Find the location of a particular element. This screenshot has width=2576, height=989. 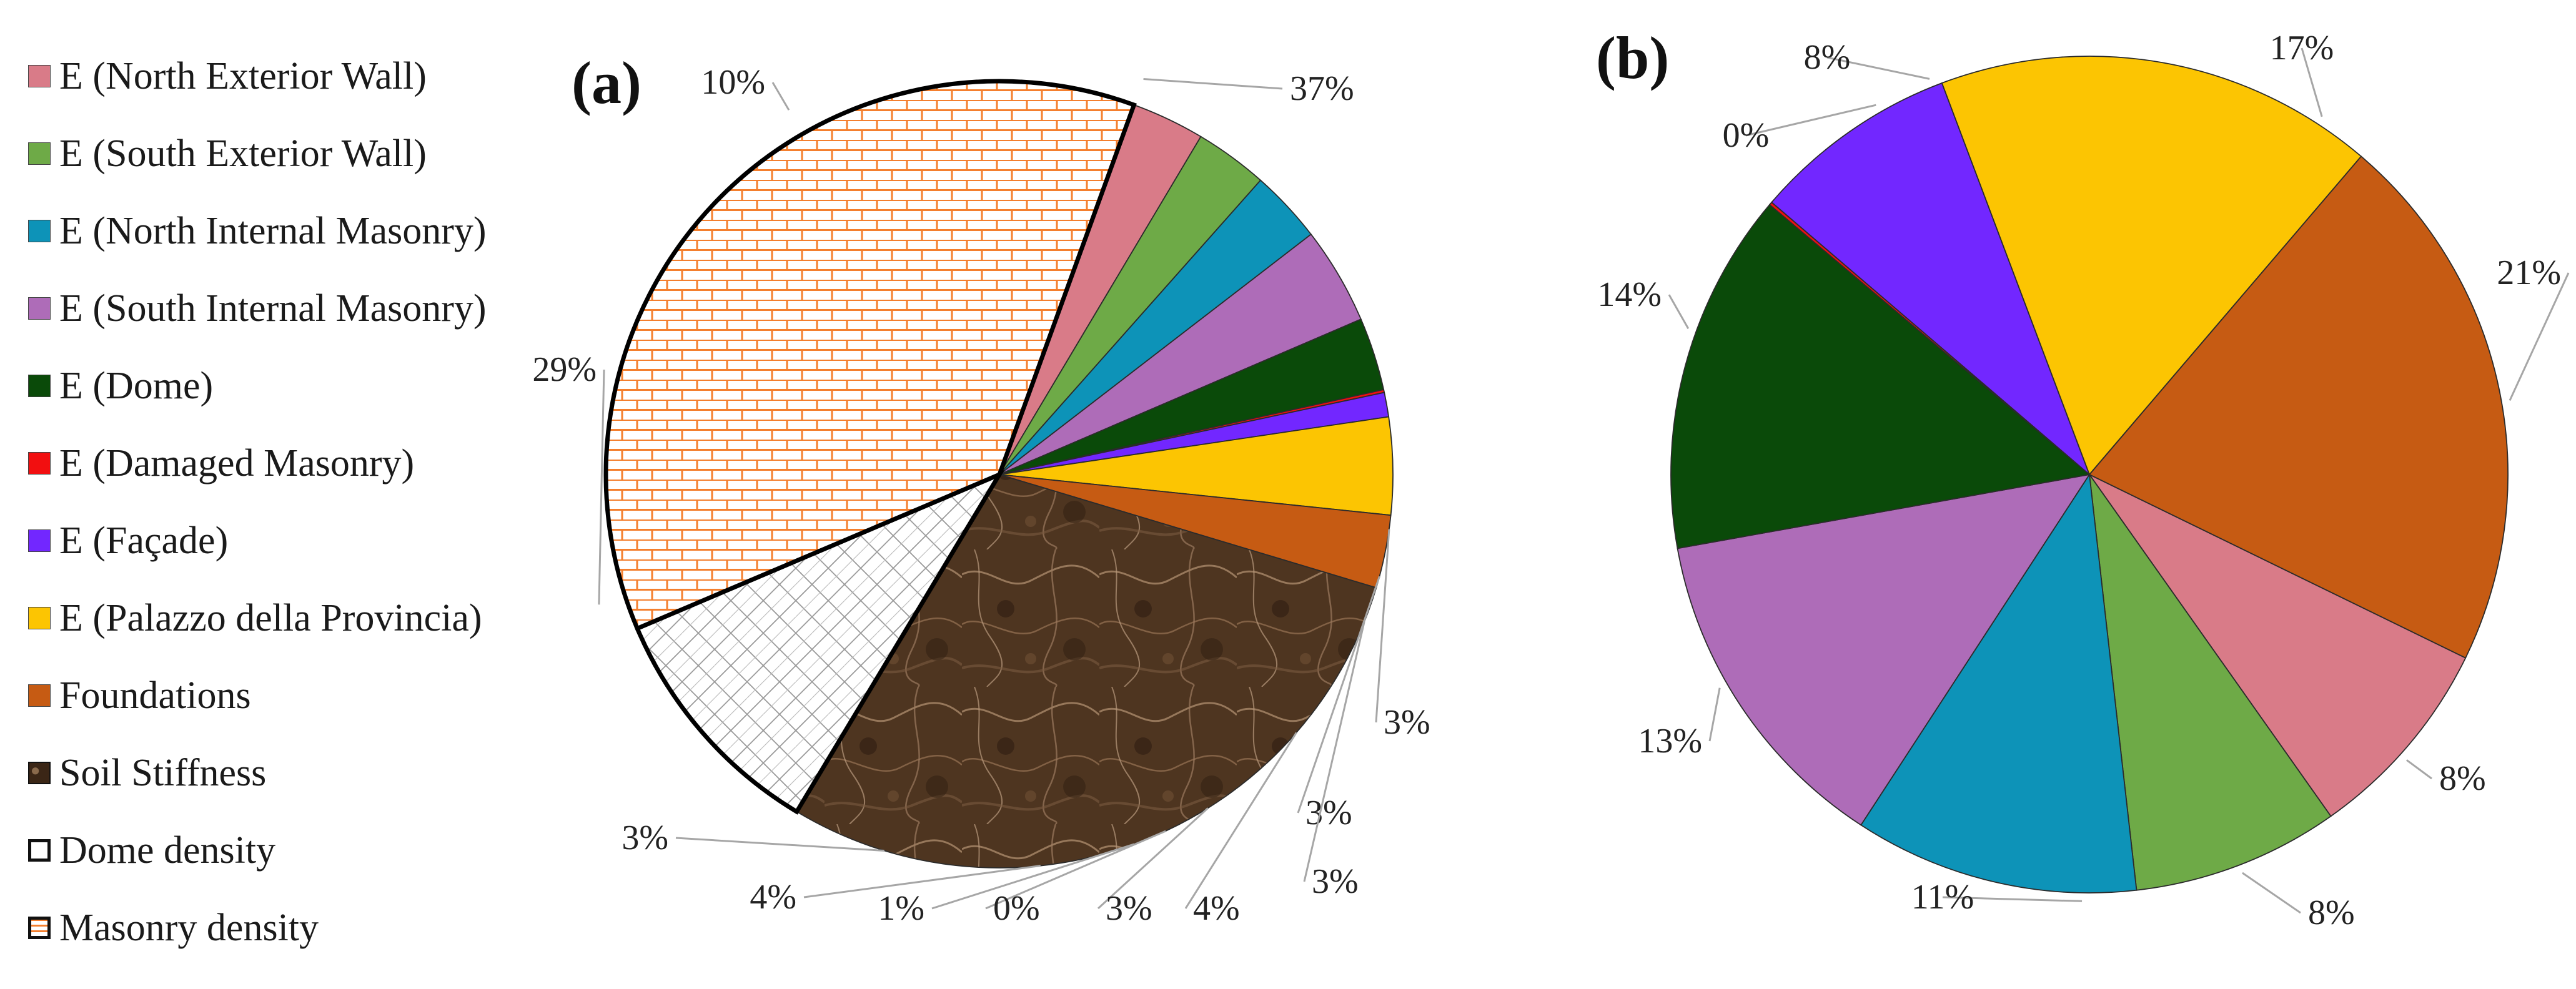

data-label: 17% is located at coordinates (2302, 48).